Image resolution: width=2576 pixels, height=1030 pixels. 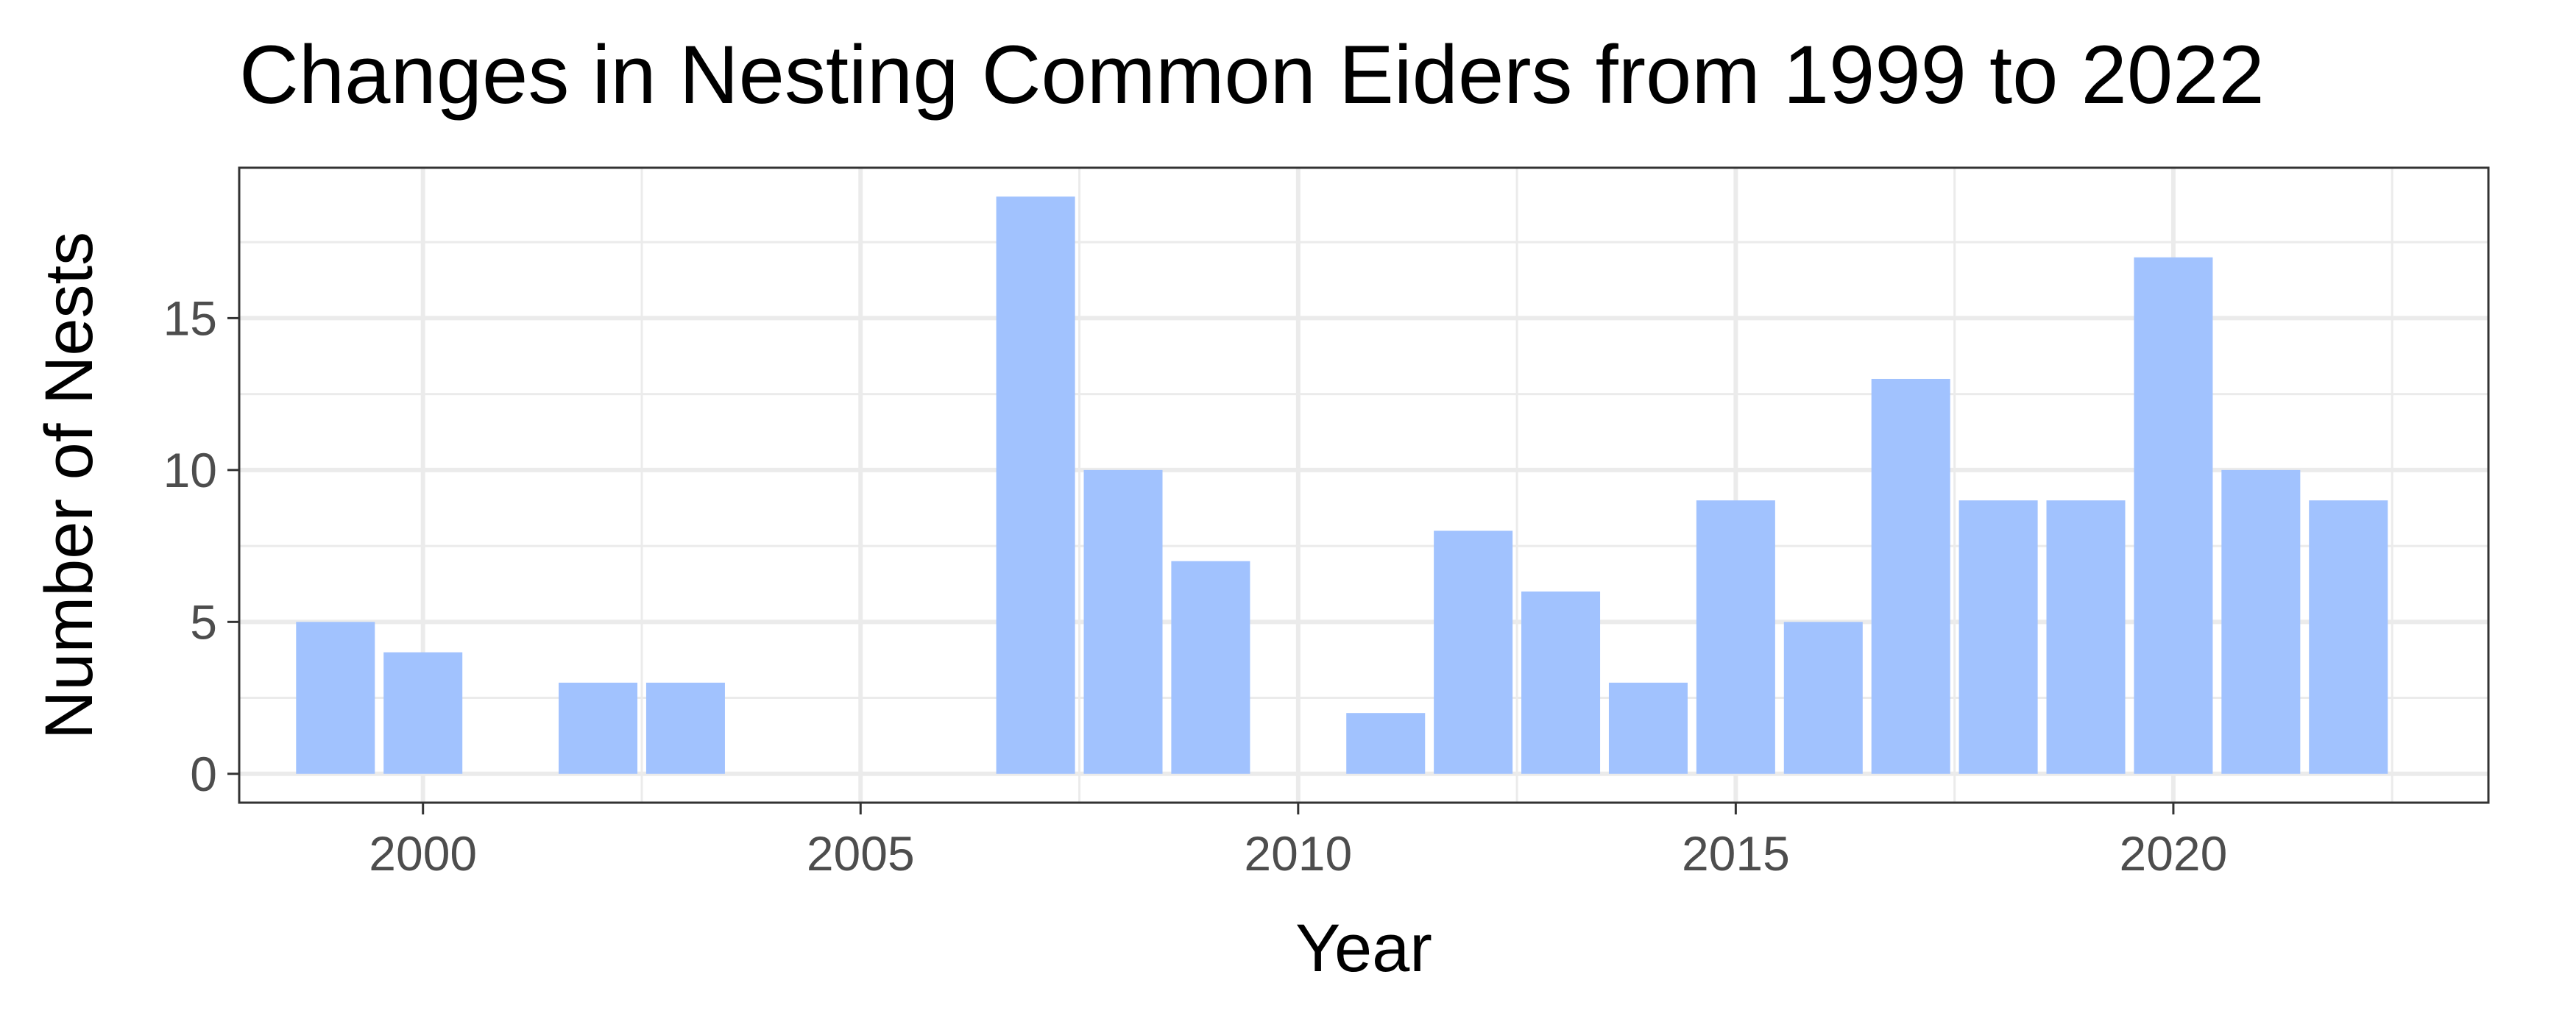 What do you see at coordinates (2086, 637) in the screenshot?
I see `bar-2019` at bounding box center [2086, 637].